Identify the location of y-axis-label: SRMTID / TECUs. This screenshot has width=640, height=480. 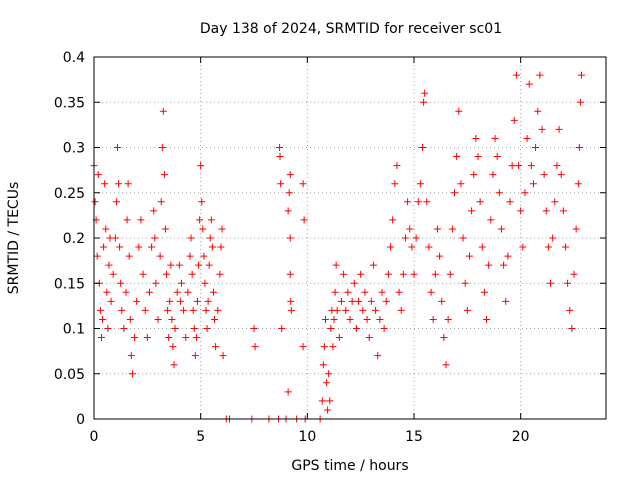
(14, 238).